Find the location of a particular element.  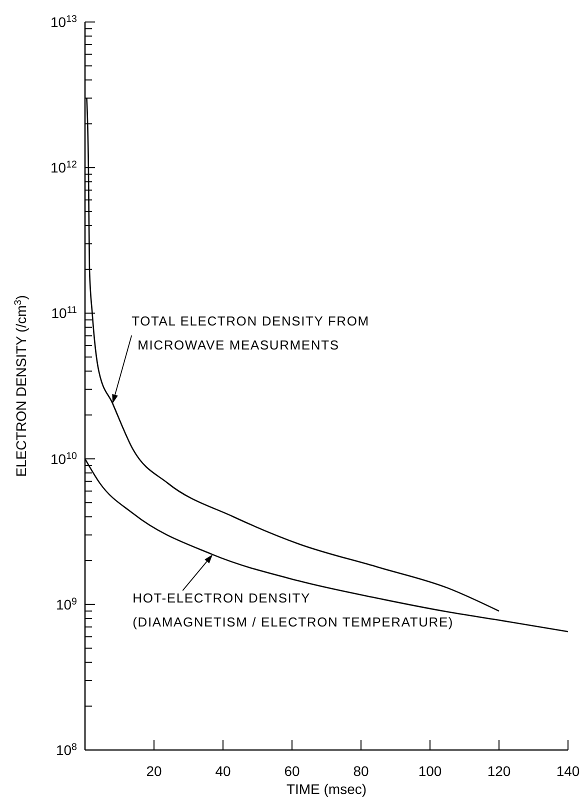

x-tick-label: 60 is located at coordinates (292, 771).